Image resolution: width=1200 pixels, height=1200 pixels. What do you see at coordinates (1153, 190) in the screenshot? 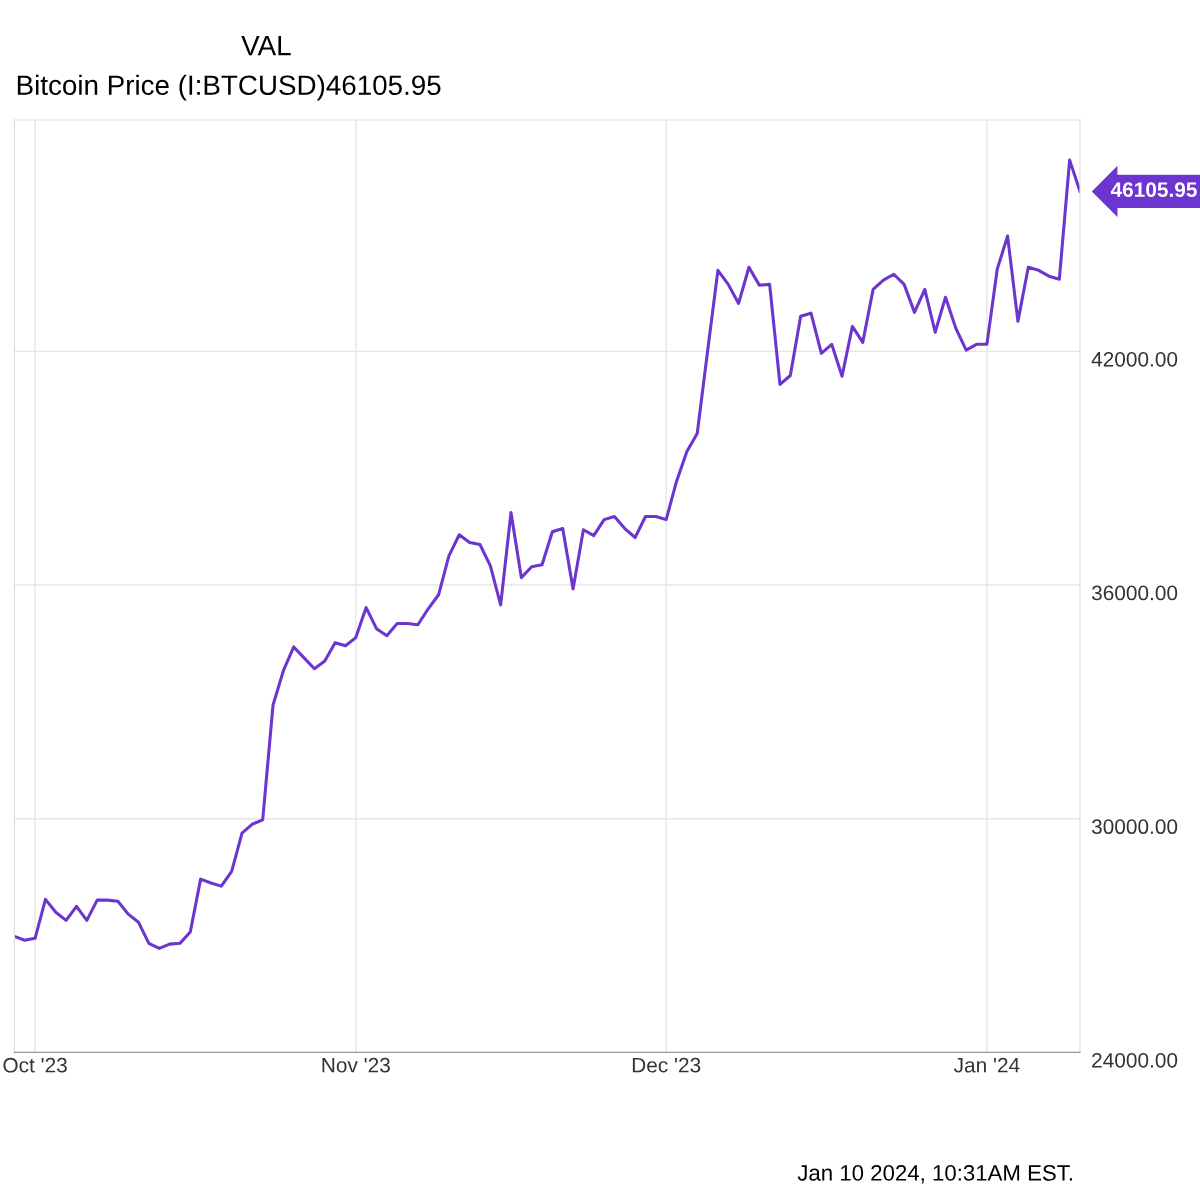
I see `annotation: 46105.95` at bounding box center [1153, 190].